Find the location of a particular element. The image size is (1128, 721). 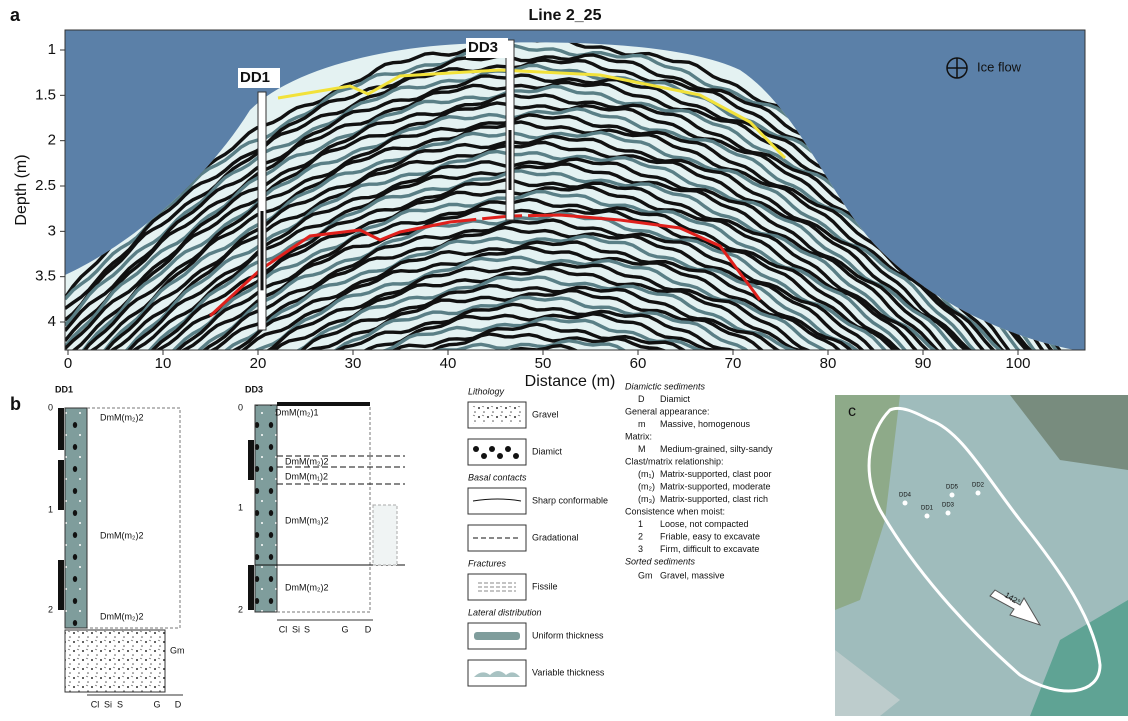

x-axis-label: Distance (m) is located at coordinates (570, 381).